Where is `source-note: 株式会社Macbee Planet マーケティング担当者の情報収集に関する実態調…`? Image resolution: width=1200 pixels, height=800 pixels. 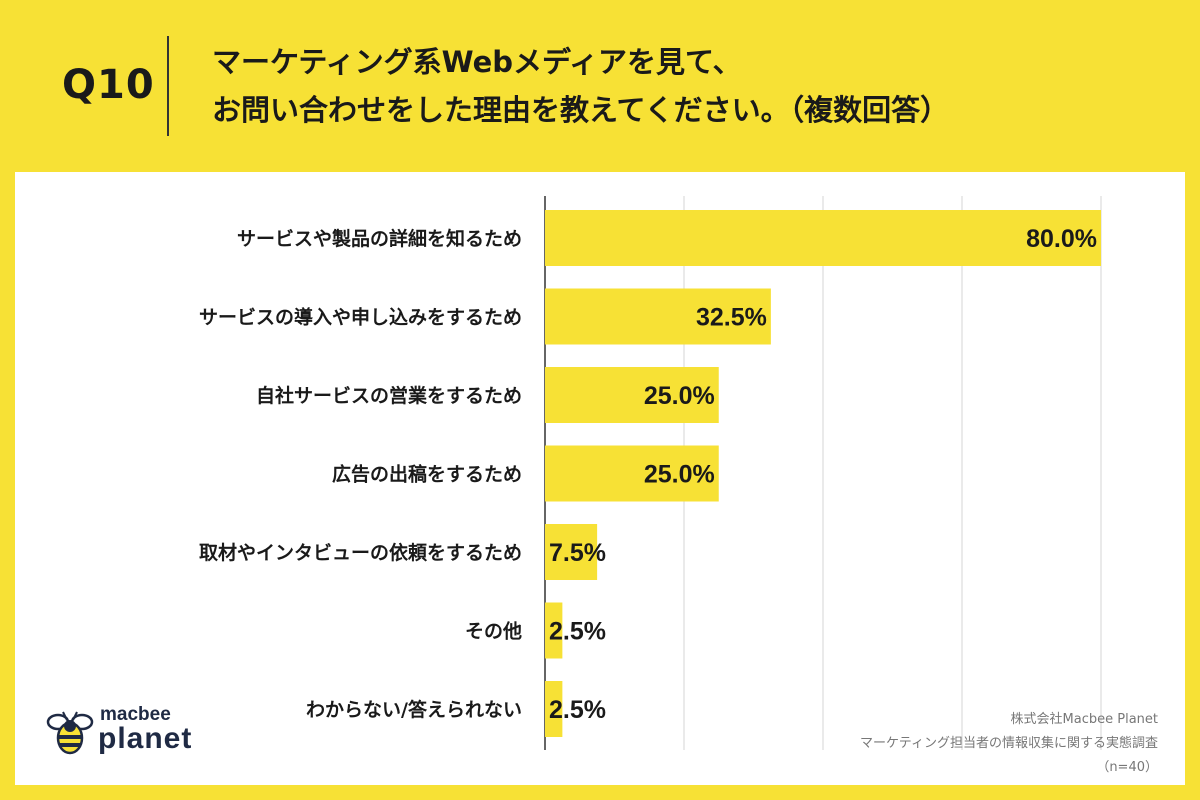 source-note: 株式会社Macbee Planet マーケティング担当者の情報収集に関する実態調… is located at coordinates (1009, 744).